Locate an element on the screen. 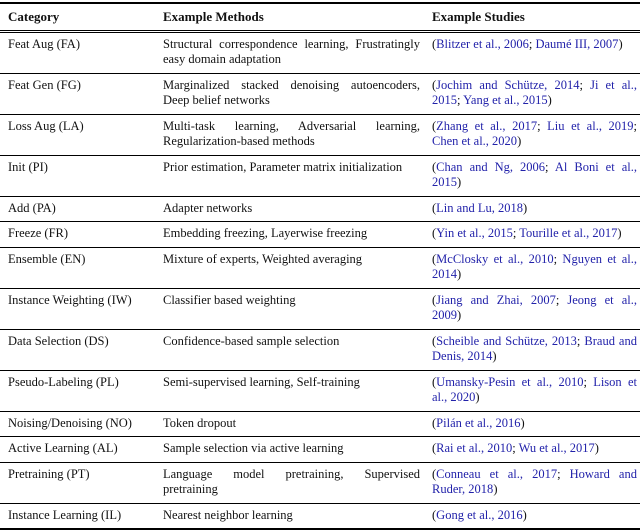 This screenshot has height=530, width=640. methods-cell: Nearest neighbor learning is located at coordinates (297, 515).